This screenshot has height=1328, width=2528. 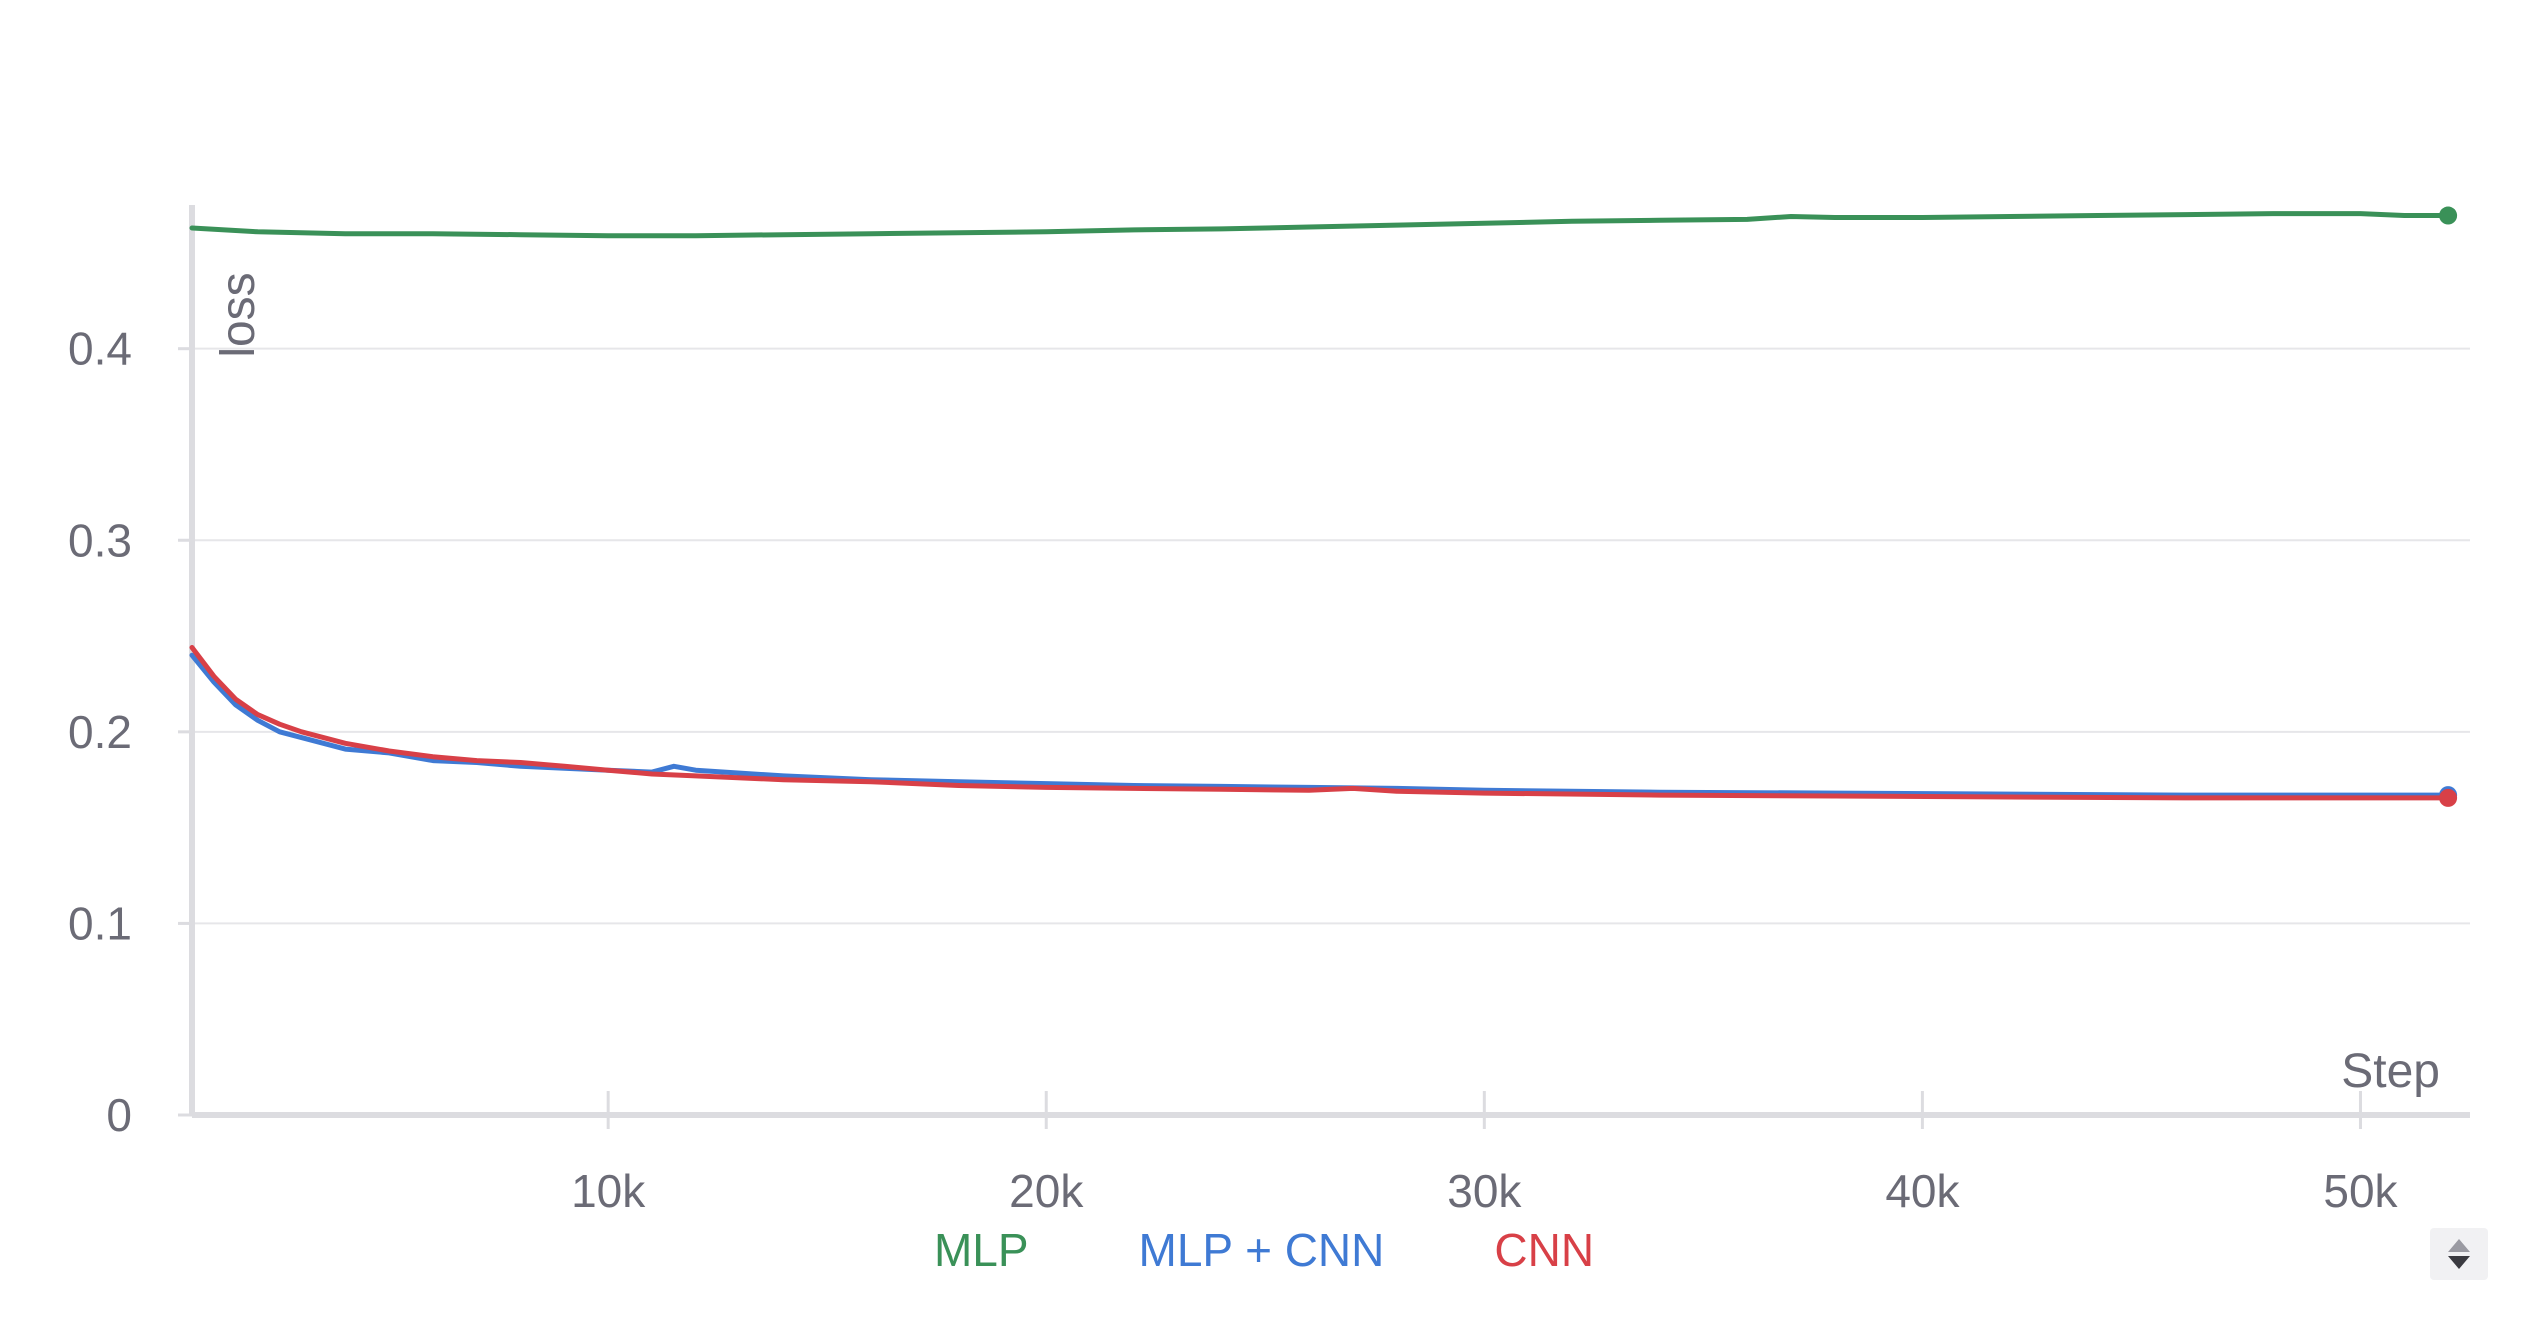 I want to click on x-tick-label: 20k, so click(x=1046, y=1191).